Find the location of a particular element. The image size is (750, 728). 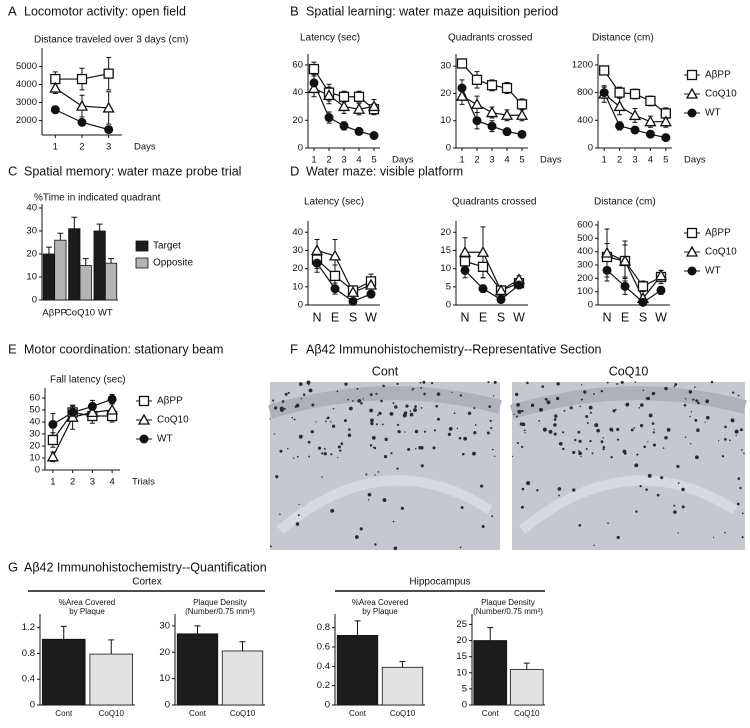

y-axis-label: Plaque Density is located at coordinates (220, 602).